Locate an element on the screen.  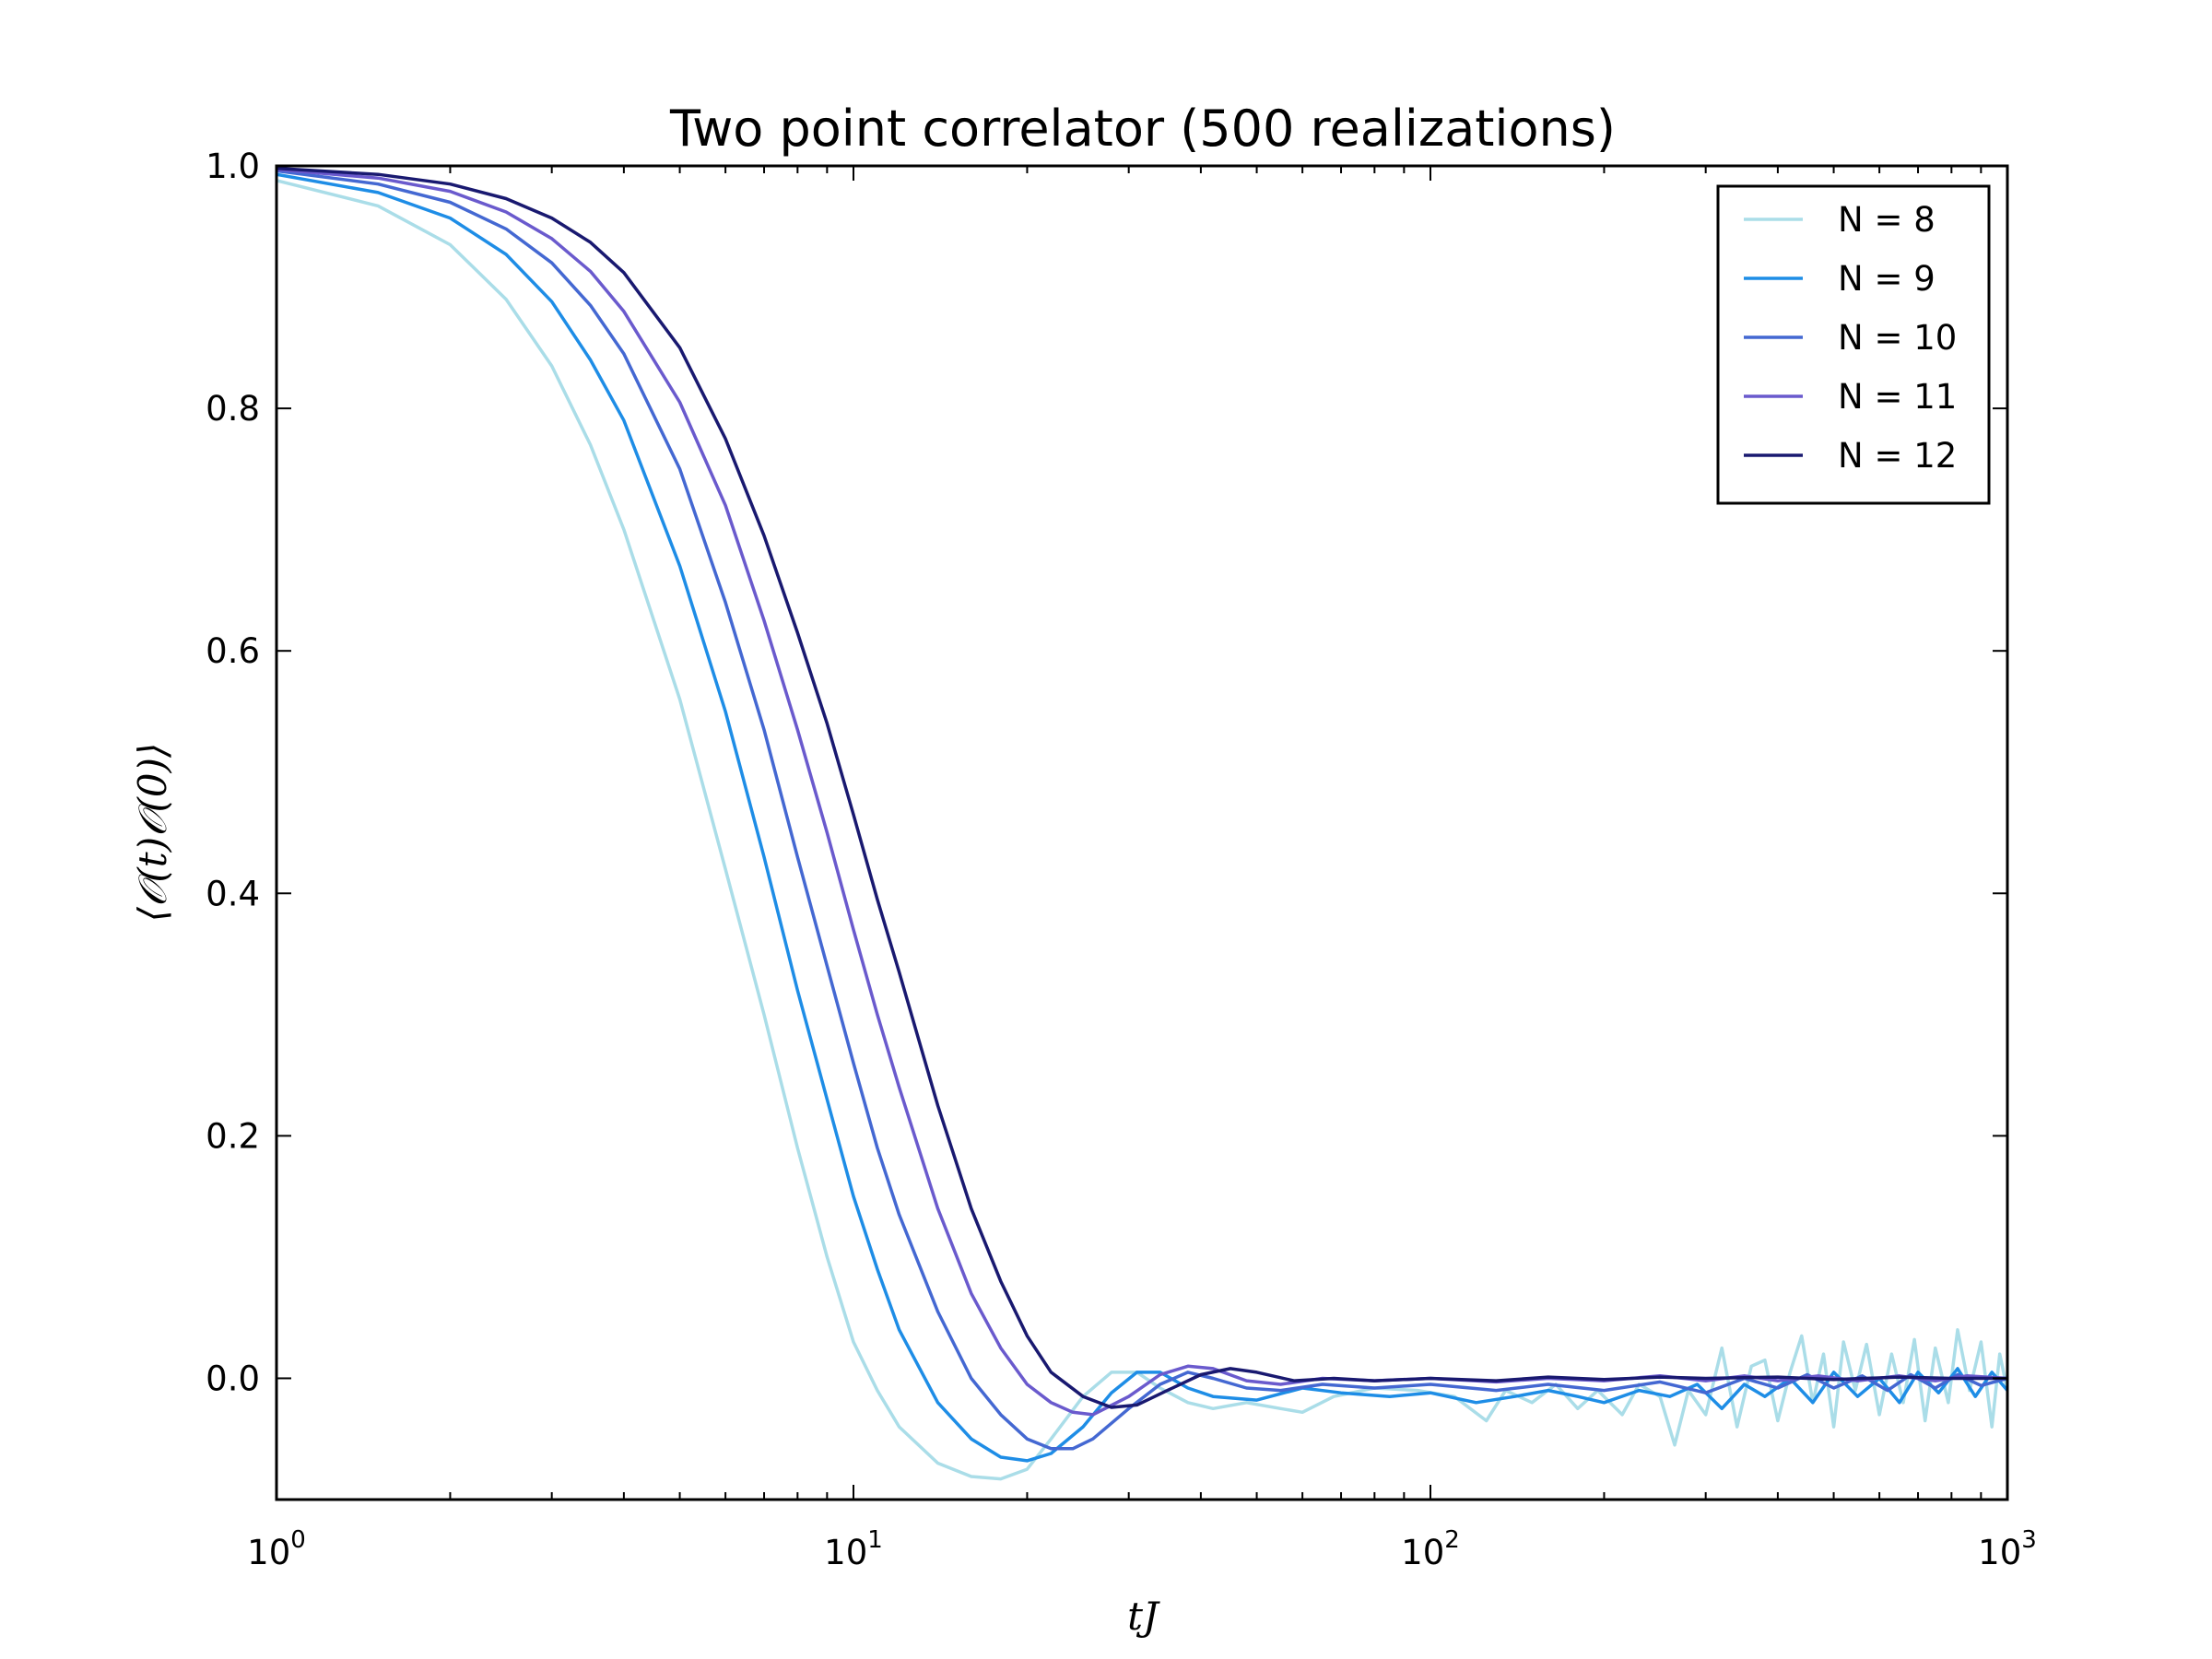
legend-label: N = 10 is located at coordinates (1897, 338).